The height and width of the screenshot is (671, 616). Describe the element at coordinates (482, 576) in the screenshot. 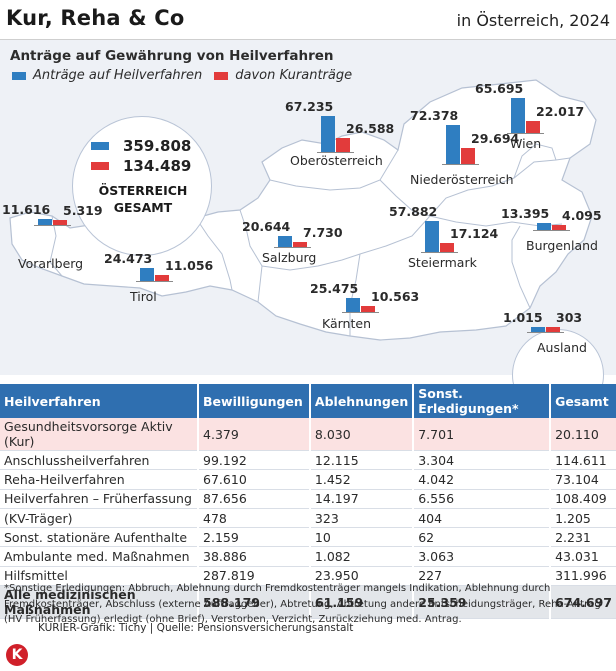

I see `cell-sonst: 227` at that location.